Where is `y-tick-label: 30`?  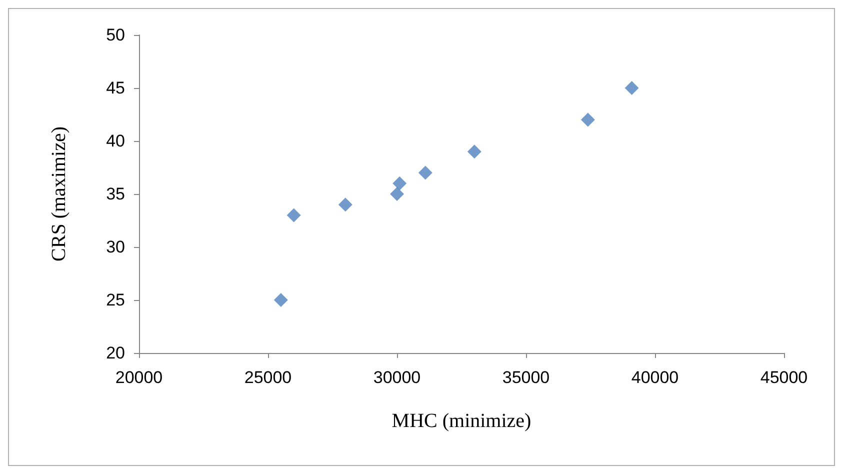 y-tick-label: 30 is located at coordinates (115, 247).